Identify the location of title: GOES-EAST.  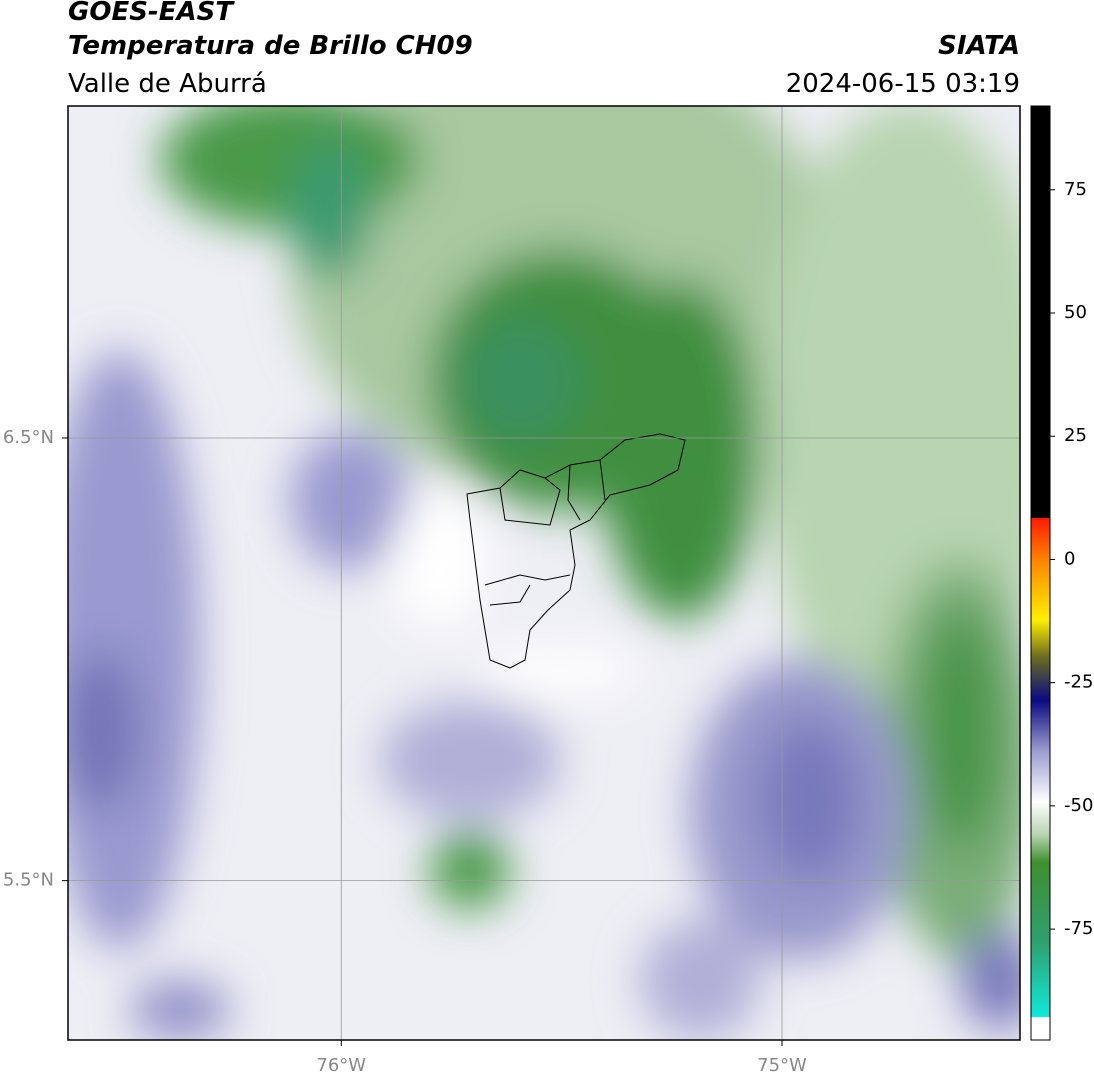
(151, 13).